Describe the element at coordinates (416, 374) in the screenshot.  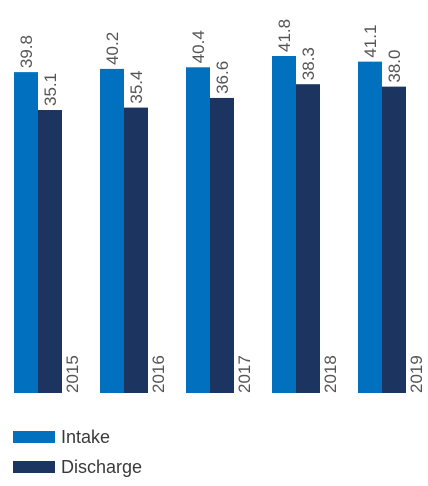
I see `category-label-2019: 2019` at that location.